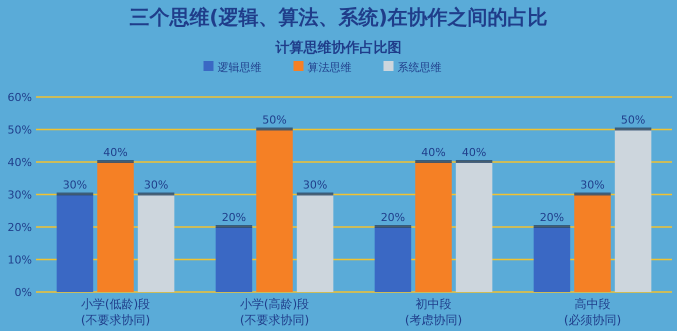 The width and height of the screenshot is (677, 331). What do you see at coordinates (20, 162) in the screenshot?
I see `y-tick-label: 40%` at bounding box center [20, 162].